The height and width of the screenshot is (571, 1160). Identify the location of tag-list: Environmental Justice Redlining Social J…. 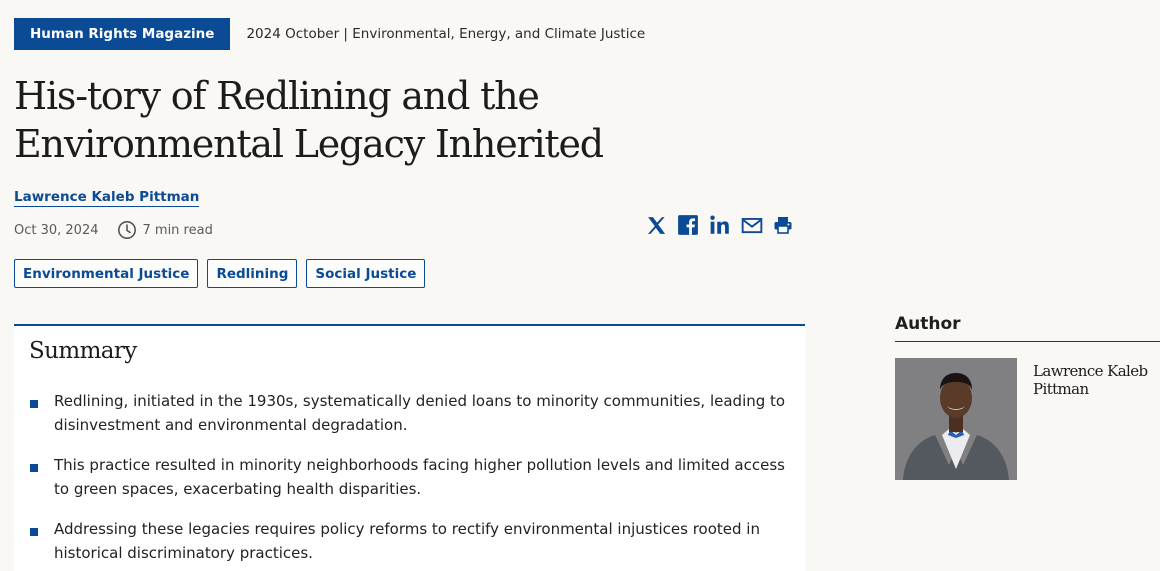
(224, 273).